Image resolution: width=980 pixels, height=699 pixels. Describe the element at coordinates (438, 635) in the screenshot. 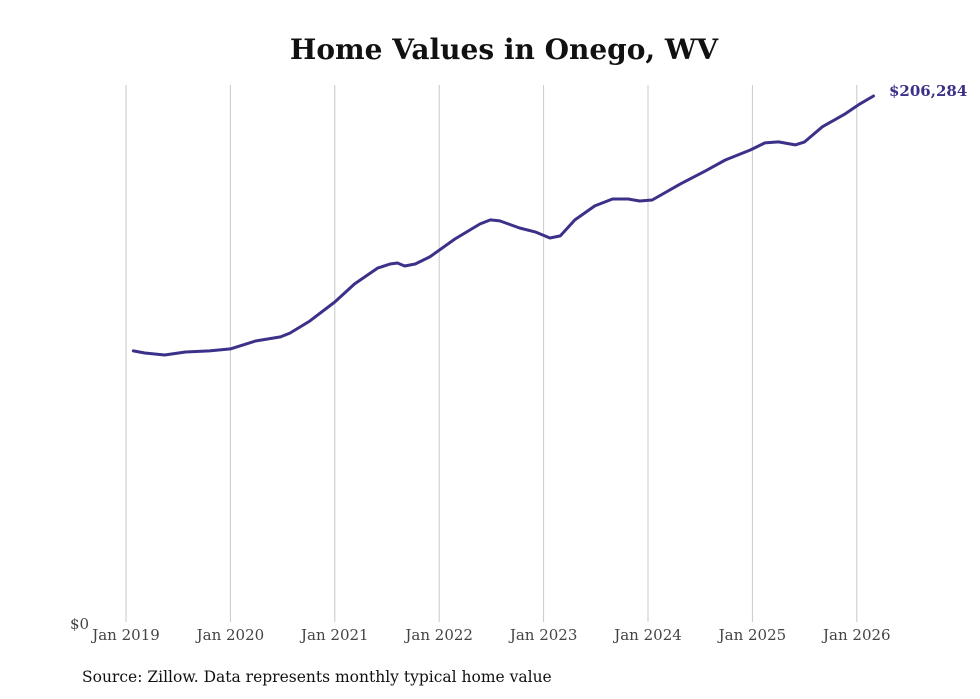

I see `x-tick-label: Jan 2022` at that location.